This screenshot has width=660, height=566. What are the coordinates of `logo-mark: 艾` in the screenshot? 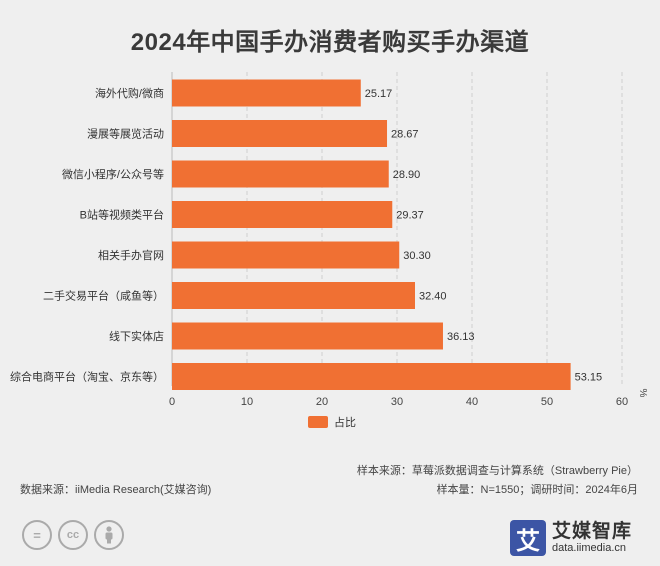 It's located at (528, 538).